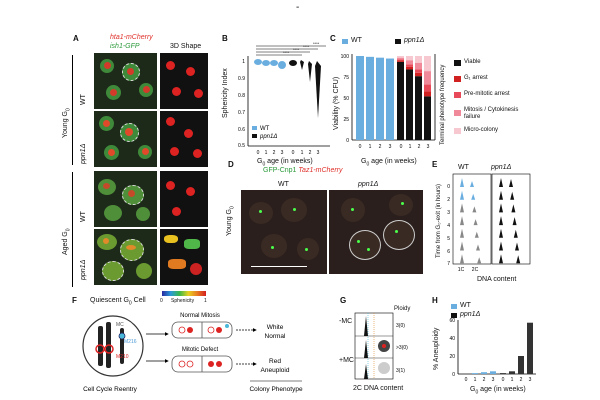 Image resolution: width=600 pixels, height=400 pixels. Describe the element at coordinates (282, 153) in the screenshot. I see `xtick-b-3: 3` at that location.